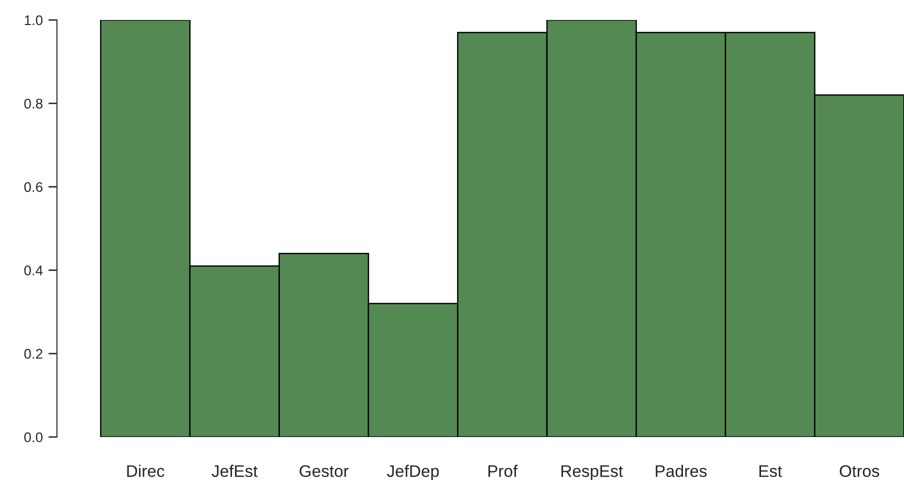 The width and height of the screenshot is (904, 480). What do you see at coordinates (503, 471) in the screenshot?
I see `x-tick-label: Prof` at bounding box center [503, 471].